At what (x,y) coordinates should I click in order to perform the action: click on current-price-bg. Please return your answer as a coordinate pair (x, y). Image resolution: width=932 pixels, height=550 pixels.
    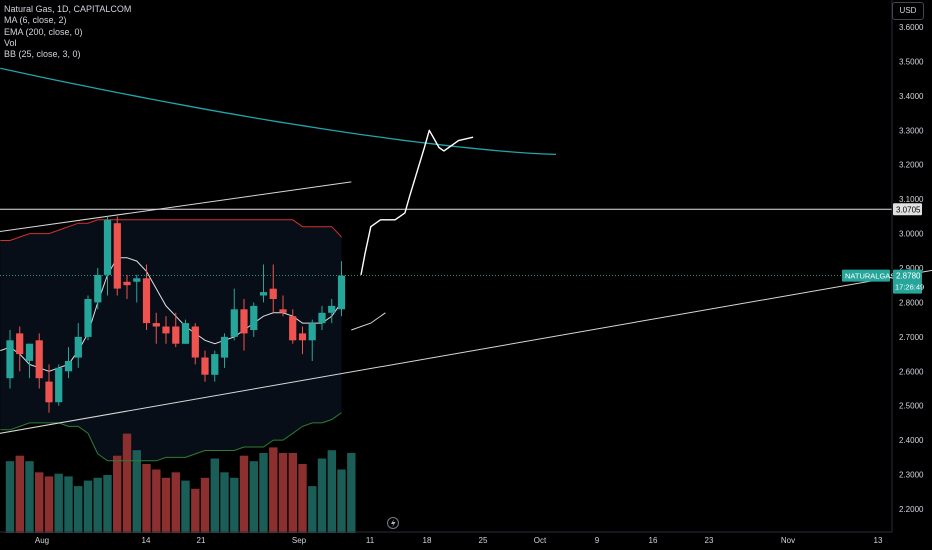
    Looking at the image, I should click on (907, 281).